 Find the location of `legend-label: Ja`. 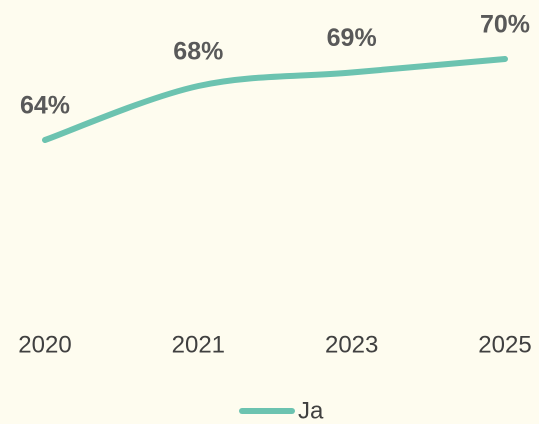

legend-label: Ja is located at coordinates (311, 410).